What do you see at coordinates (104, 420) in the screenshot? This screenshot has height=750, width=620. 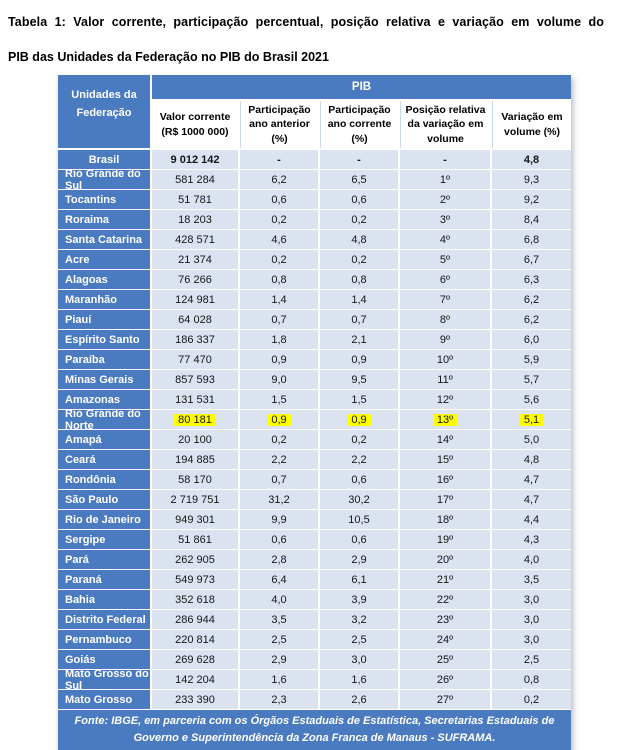 I see `row-label: Rio Grande do Norte` at bounding box center [104, 420].